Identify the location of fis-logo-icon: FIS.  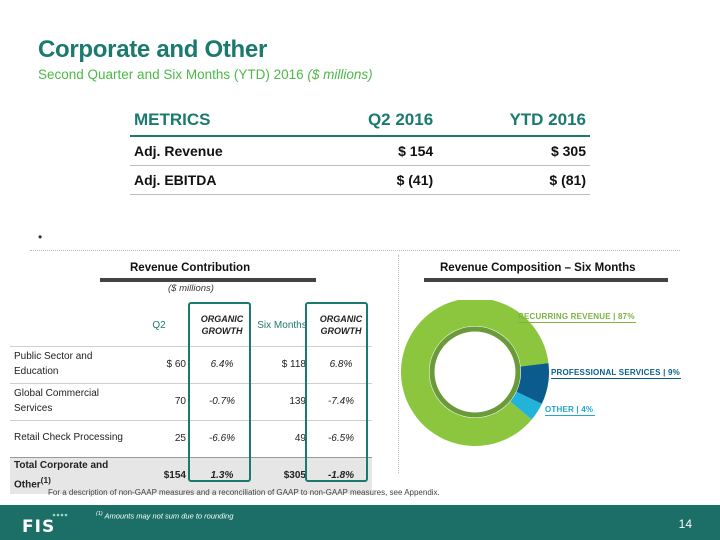
(45, 523).